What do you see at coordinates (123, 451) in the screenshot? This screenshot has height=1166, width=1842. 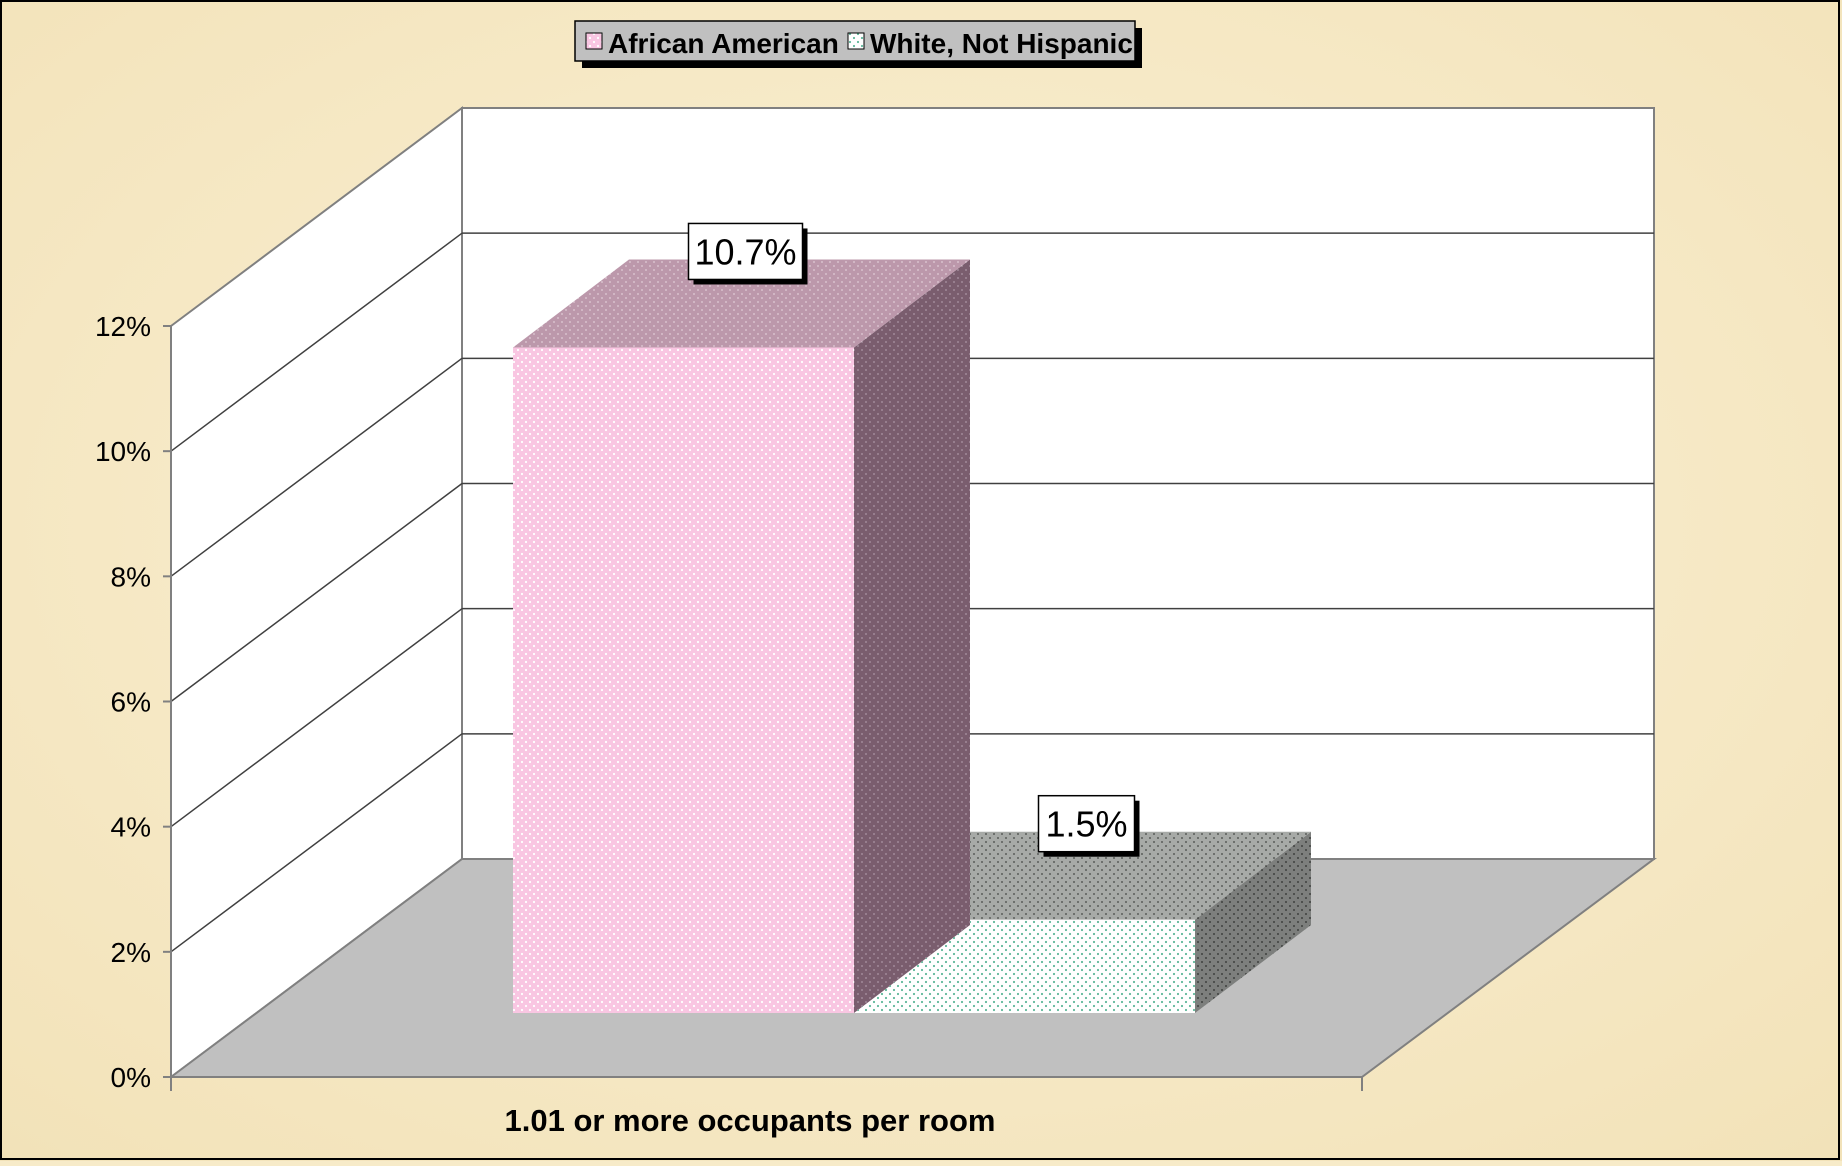 I see `y-tick-label: 10%` at bounding box center [123, 451].